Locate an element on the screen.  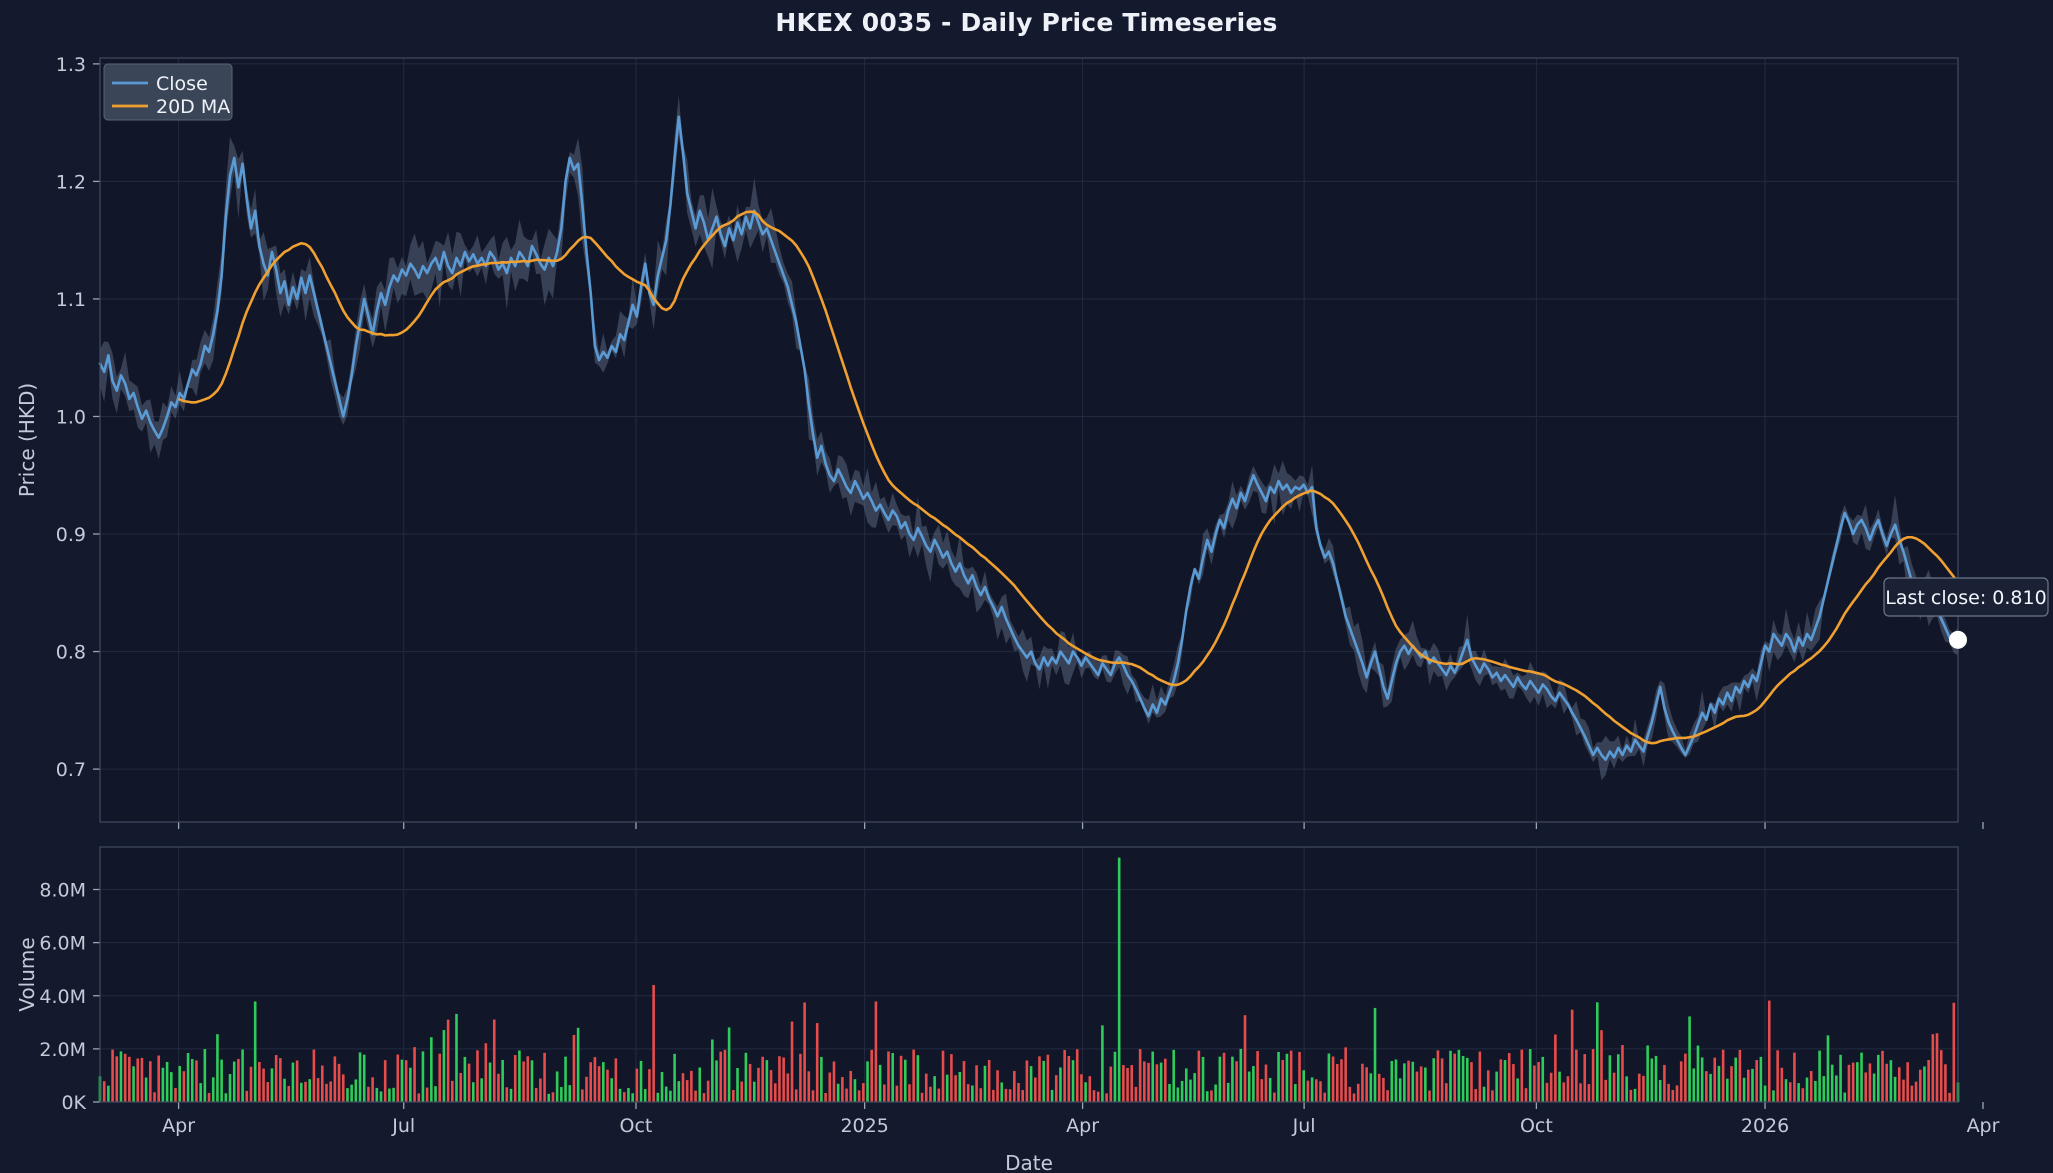
x-tick-label: Jul is located at coordinates (403, 1126).